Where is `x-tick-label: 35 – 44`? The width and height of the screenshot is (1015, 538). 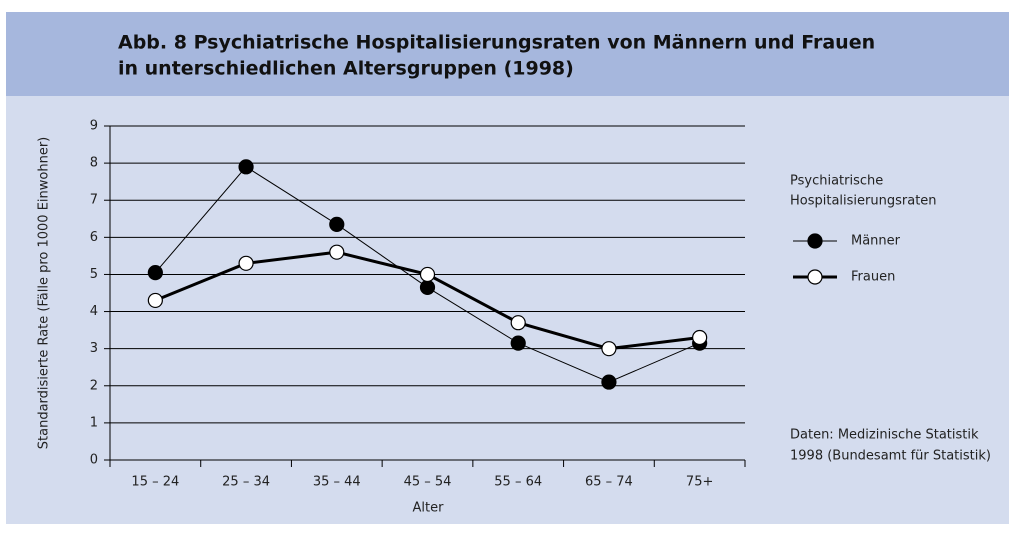
x-tick-label: 35 – 44 is located at coordinates (337, 482).